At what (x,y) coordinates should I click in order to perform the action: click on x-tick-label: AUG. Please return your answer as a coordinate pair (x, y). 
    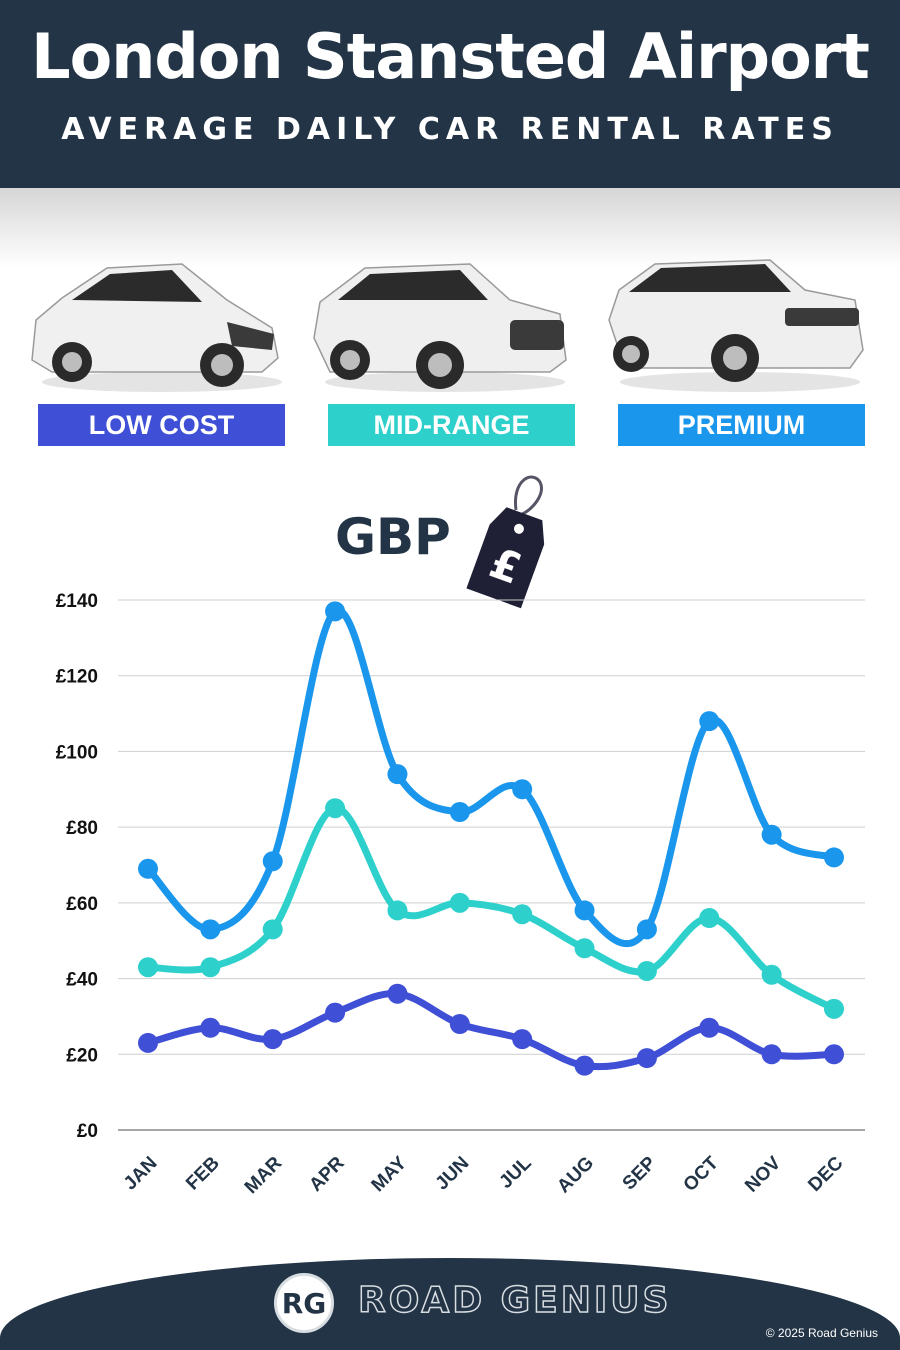
    Looking at the image, I should click on (575, 1175).